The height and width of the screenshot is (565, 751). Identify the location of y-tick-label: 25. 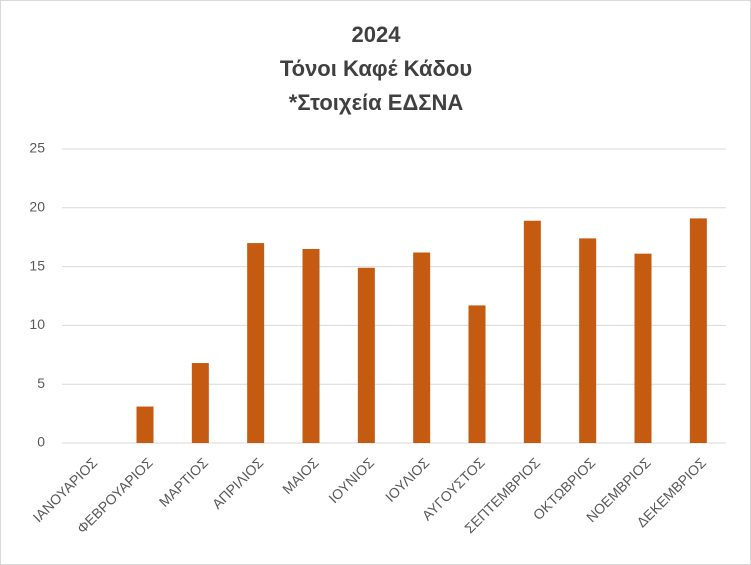
(37, 148).